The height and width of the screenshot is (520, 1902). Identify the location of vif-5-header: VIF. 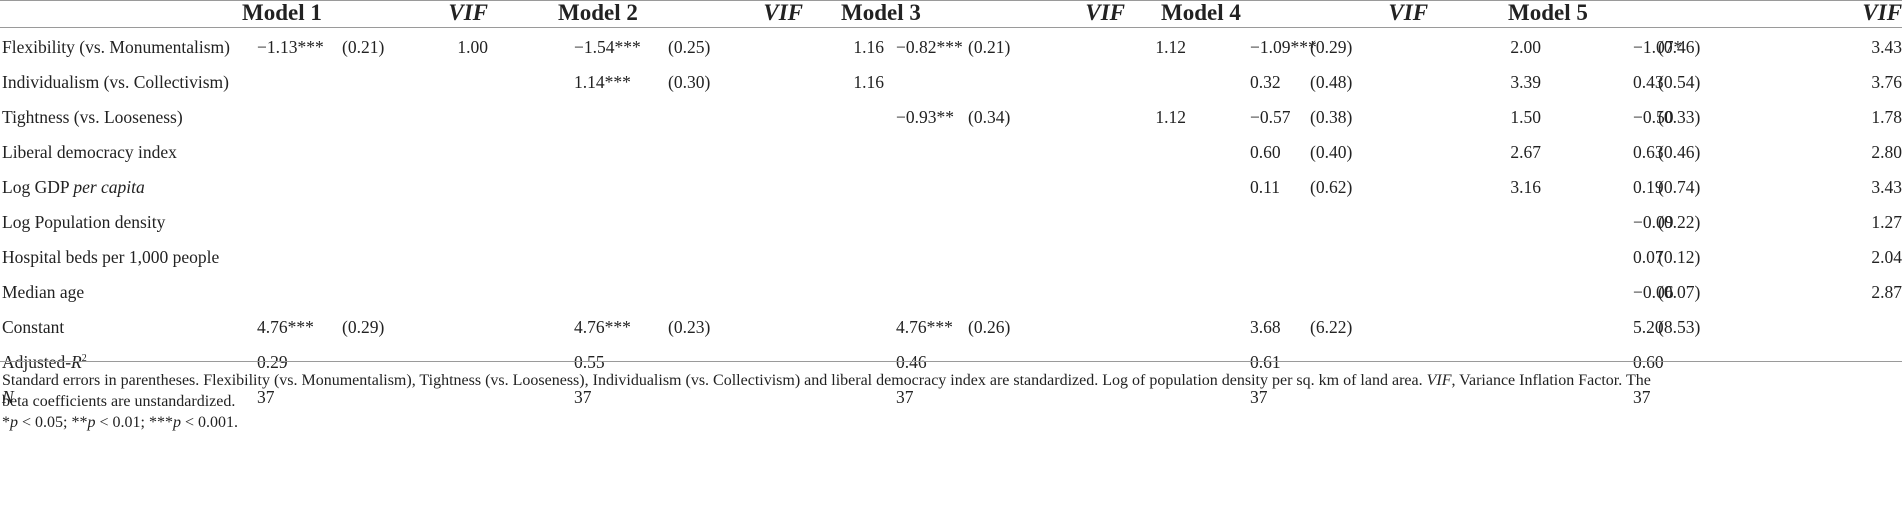
(1882, 12).